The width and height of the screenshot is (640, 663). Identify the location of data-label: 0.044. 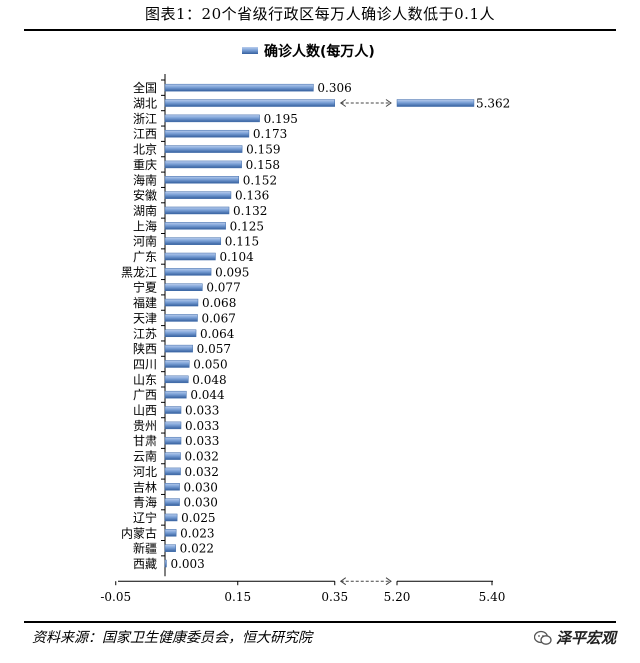
(207, 395).